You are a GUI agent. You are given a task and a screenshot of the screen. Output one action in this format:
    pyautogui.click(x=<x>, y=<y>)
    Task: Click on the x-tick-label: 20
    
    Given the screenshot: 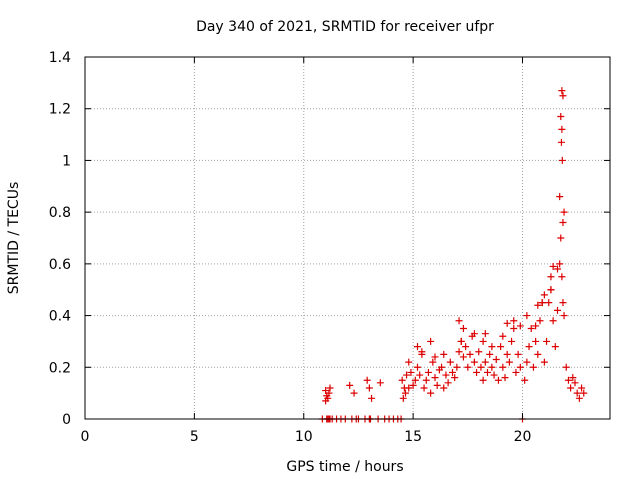 What is the action you would take?
    pyautogui.click(x=523, y=437)
    